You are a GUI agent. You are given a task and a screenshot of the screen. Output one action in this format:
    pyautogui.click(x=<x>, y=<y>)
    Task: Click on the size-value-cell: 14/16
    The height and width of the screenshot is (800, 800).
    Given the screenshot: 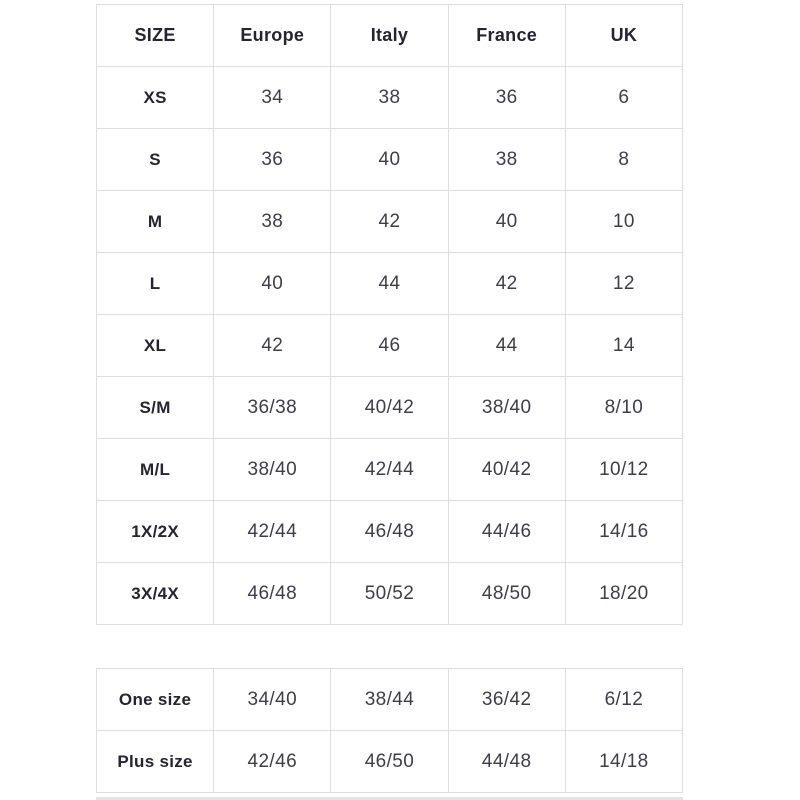 What is the action you would take?
    pyautogui.click(x=624, y=531)
    